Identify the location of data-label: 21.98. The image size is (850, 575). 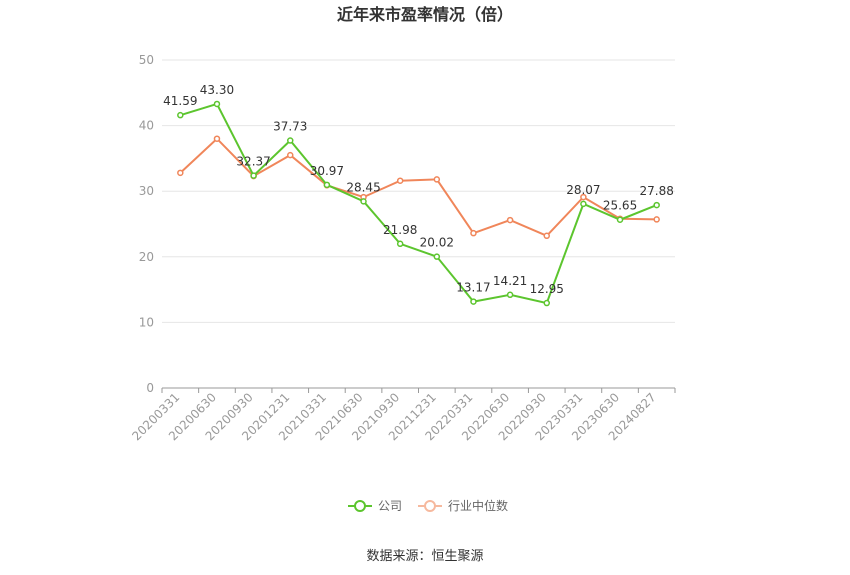
(400, 230).